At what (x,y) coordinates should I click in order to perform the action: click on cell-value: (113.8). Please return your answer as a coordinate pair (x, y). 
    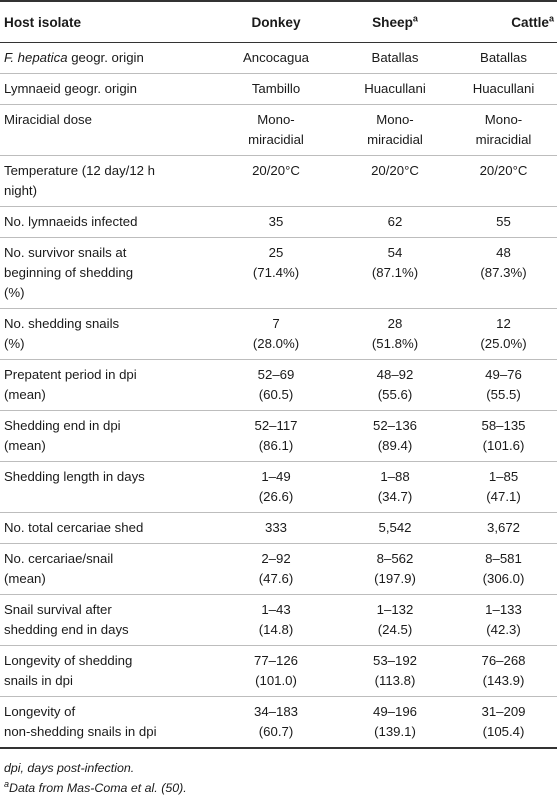
    Looking at the image, I should click on (395, 680).